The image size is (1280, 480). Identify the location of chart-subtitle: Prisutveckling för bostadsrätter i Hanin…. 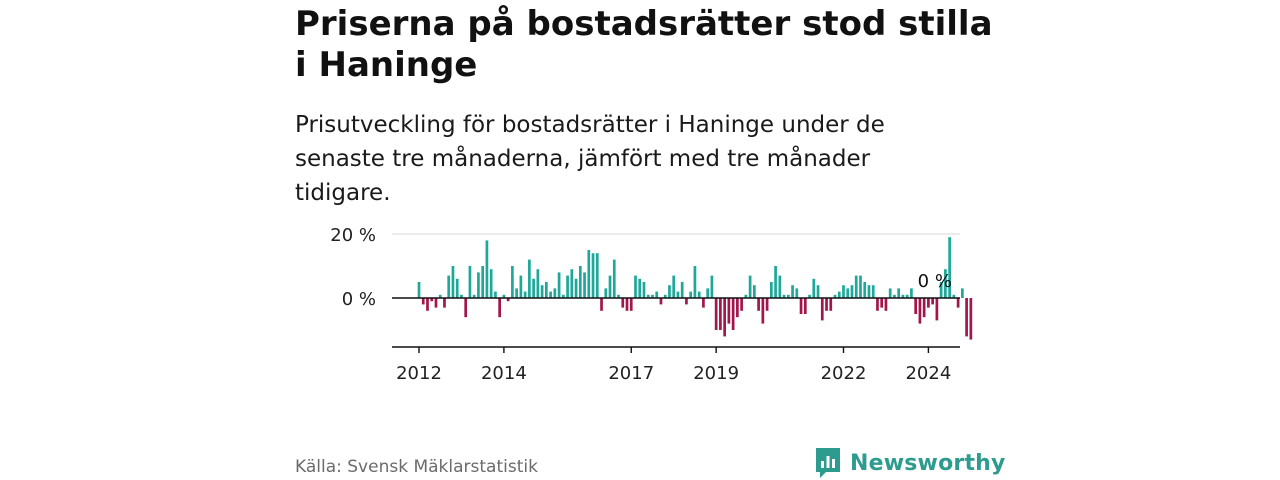
(590, 159).